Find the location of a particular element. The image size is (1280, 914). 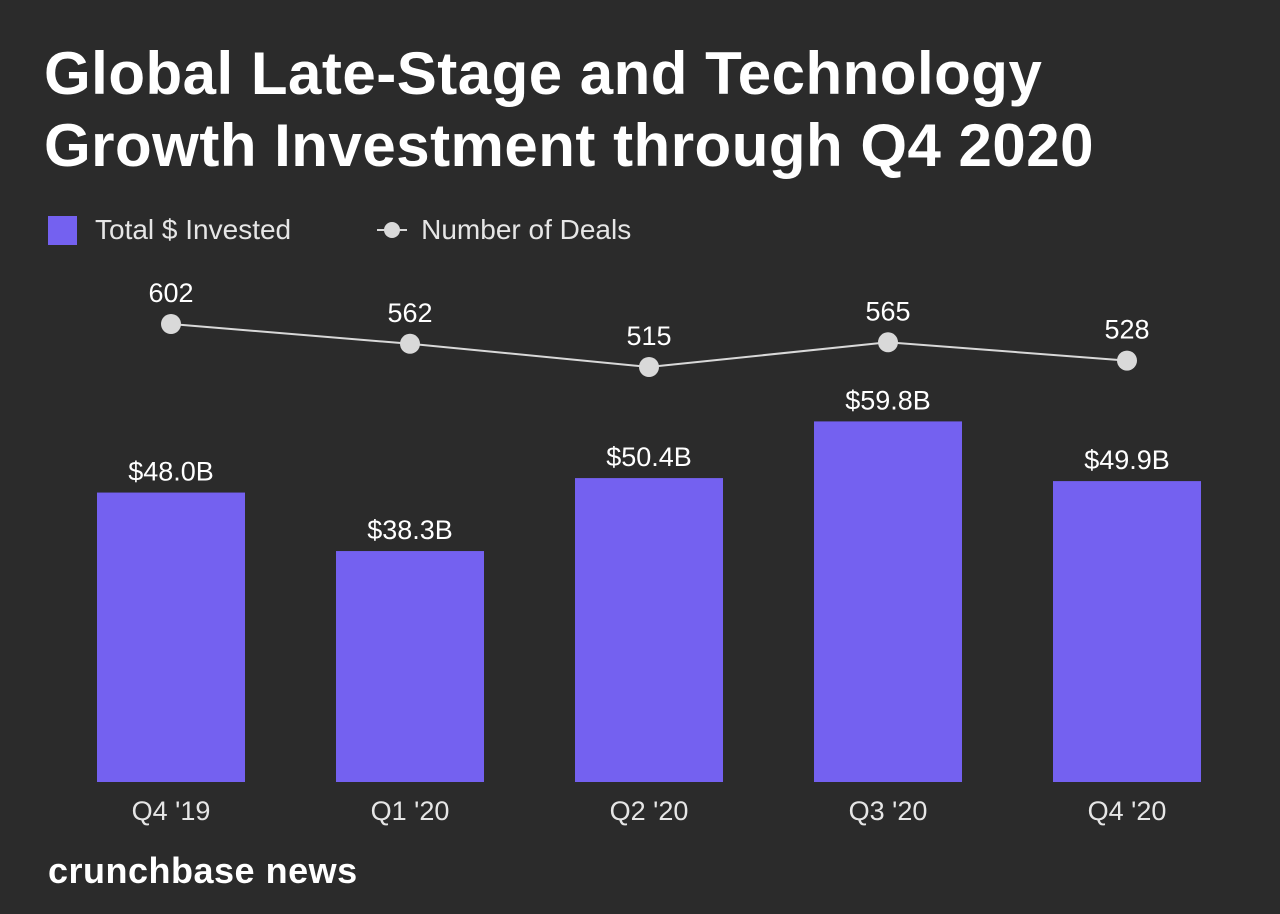

chart-title-line-1: Global Late-Stage and Technology is located at coordinates (543, 73).